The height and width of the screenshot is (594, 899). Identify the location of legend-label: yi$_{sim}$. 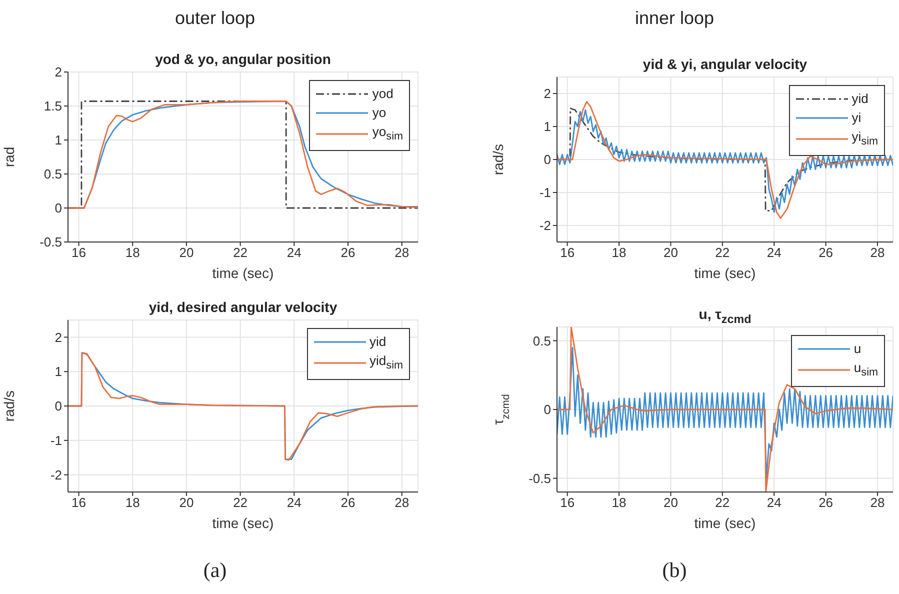
(865, 139).